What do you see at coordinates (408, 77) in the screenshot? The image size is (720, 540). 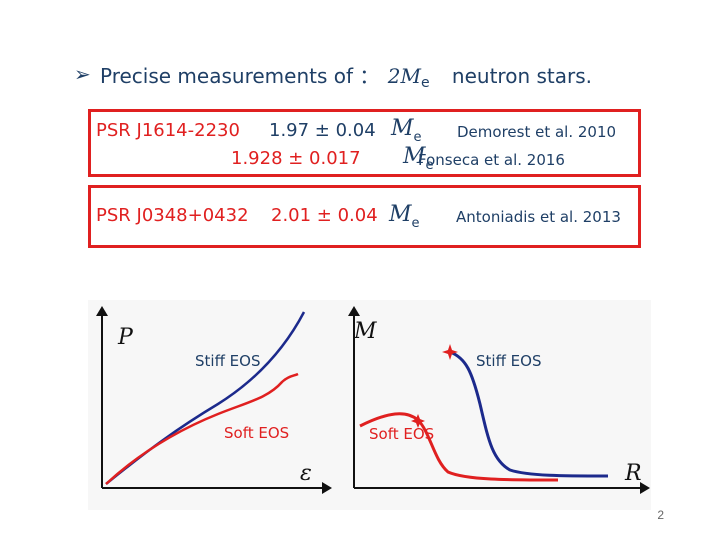 I see `heading-mass-symbol: 2Me` at bounding box center [408, 77].